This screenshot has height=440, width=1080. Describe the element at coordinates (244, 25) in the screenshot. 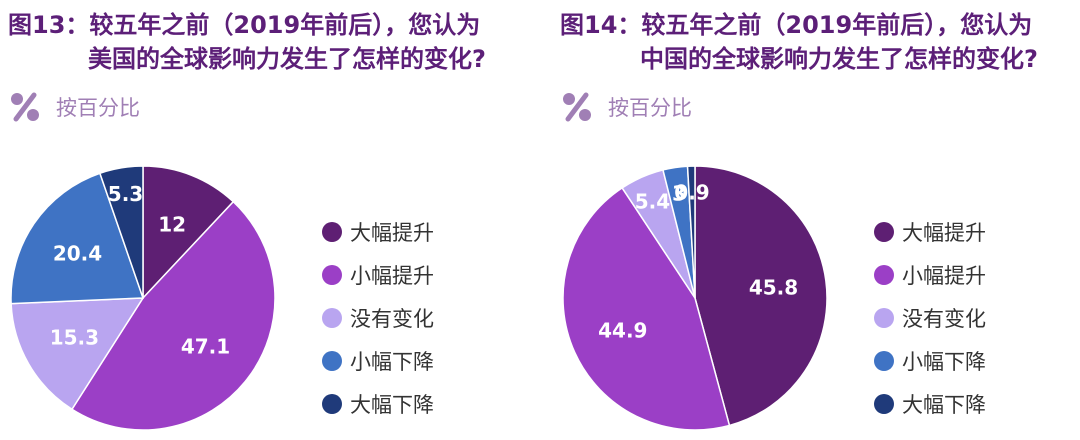

I see `chart-title-line1: 图13：较五年之前（2019年前后），您认为` at that location.